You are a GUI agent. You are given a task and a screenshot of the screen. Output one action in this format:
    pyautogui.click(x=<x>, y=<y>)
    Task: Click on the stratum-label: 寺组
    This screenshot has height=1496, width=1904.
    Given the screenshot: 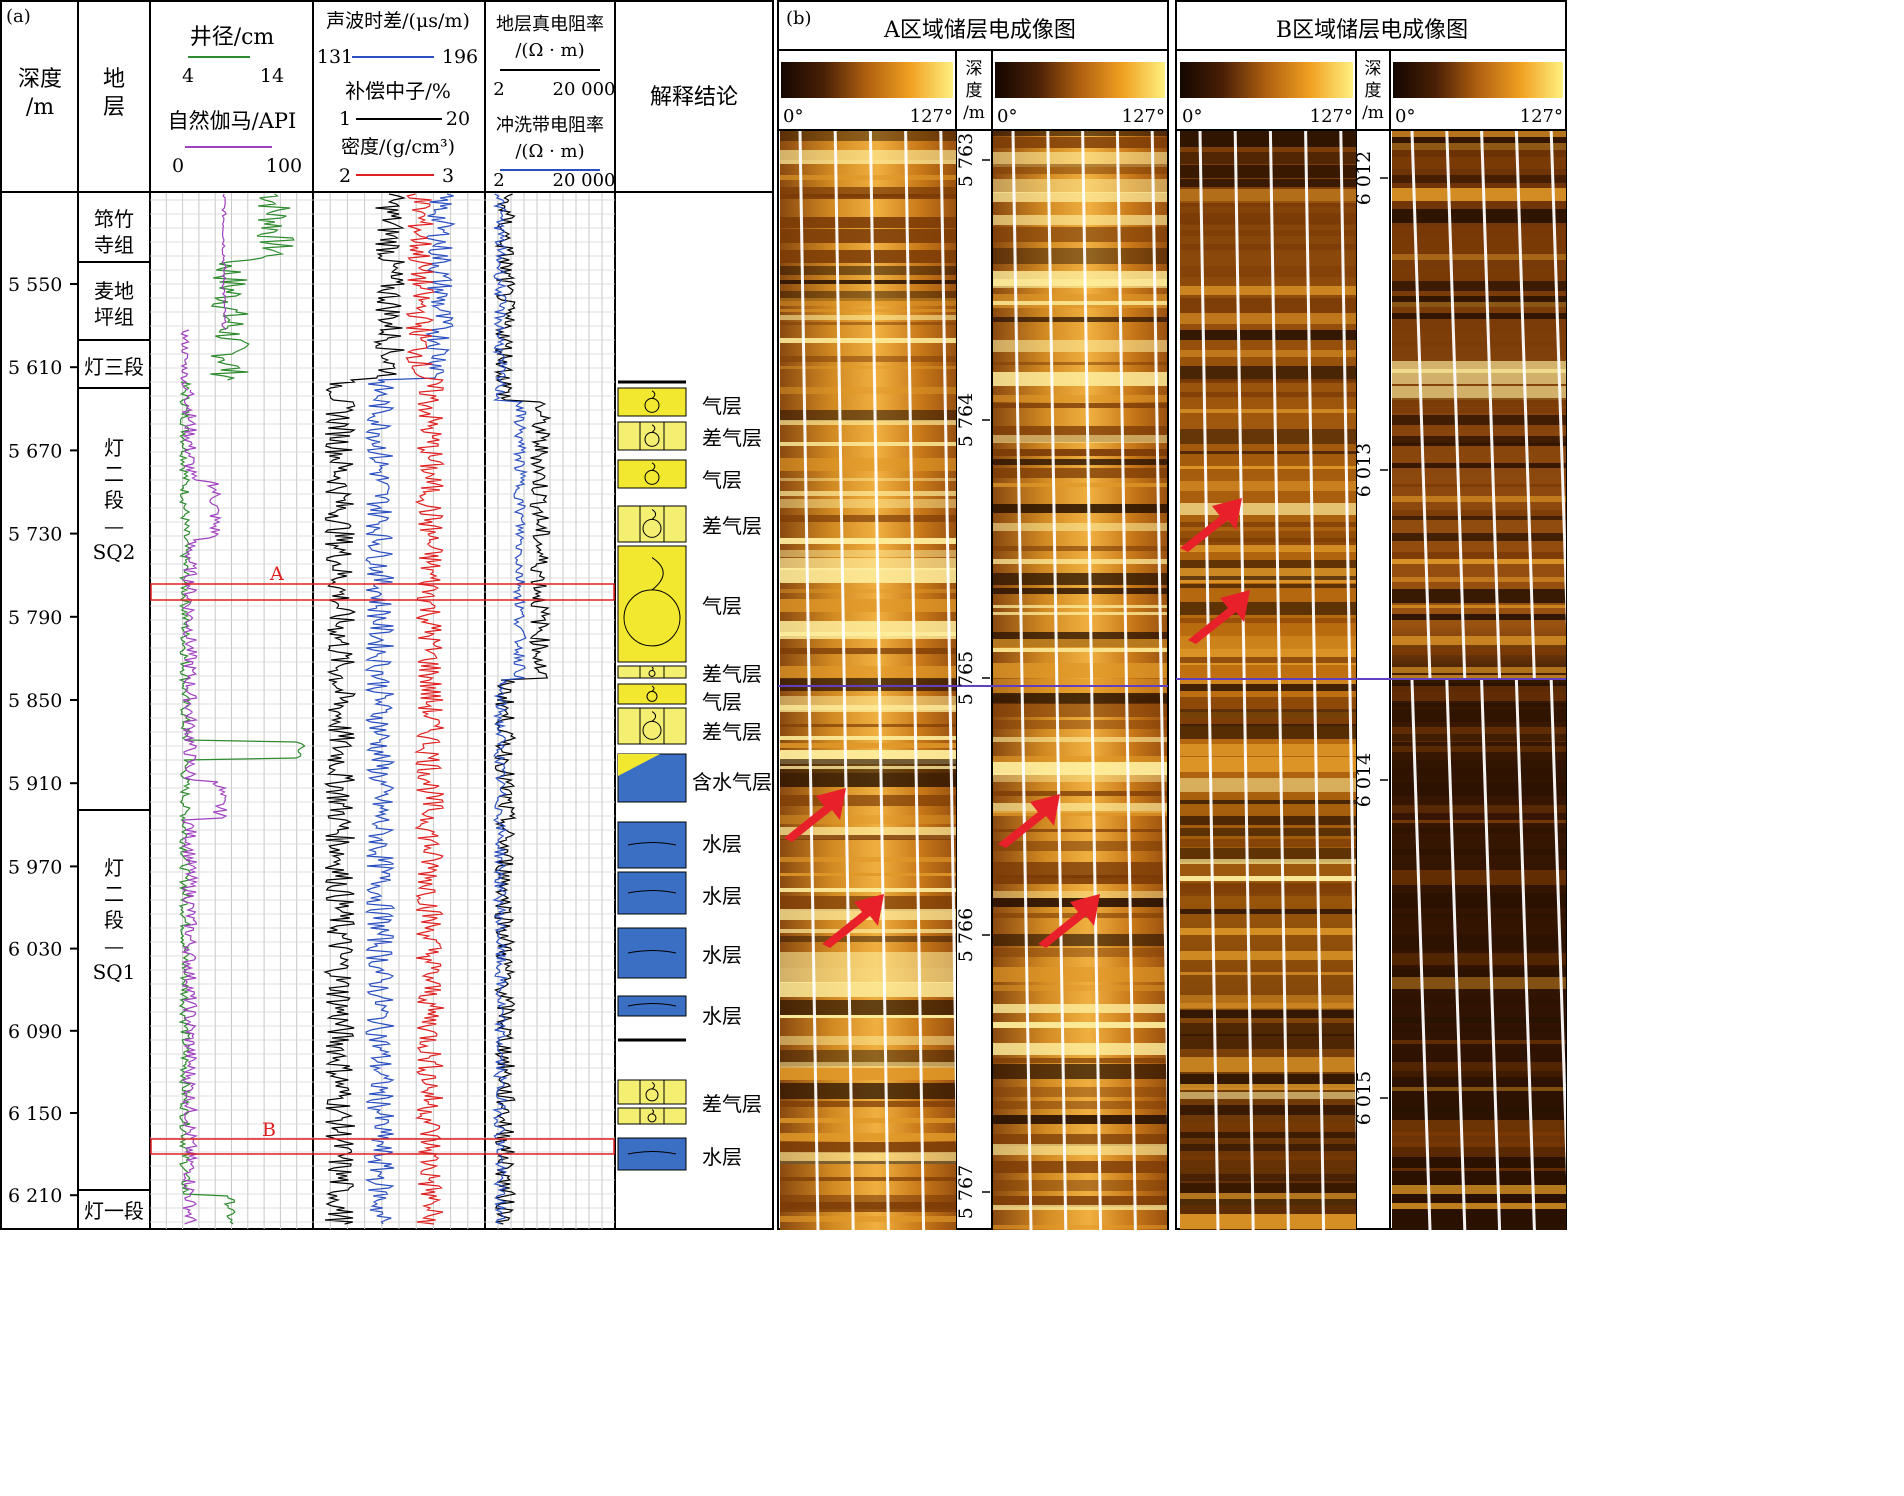 What is the action you would take?
    pyautogui.click(x=114, y=245)
    